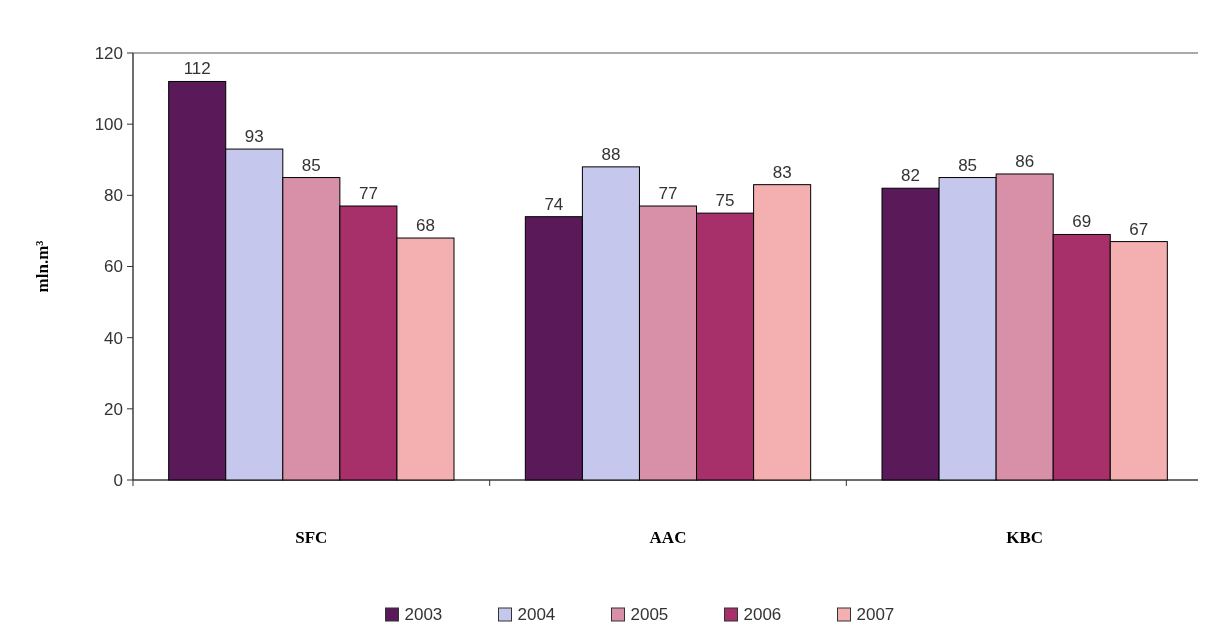 The height and width of the screenshot is (632, 1205). Describe the element at coordinates (108, 125) in the screenshot. I see `y-tick-label: 100` at that location.